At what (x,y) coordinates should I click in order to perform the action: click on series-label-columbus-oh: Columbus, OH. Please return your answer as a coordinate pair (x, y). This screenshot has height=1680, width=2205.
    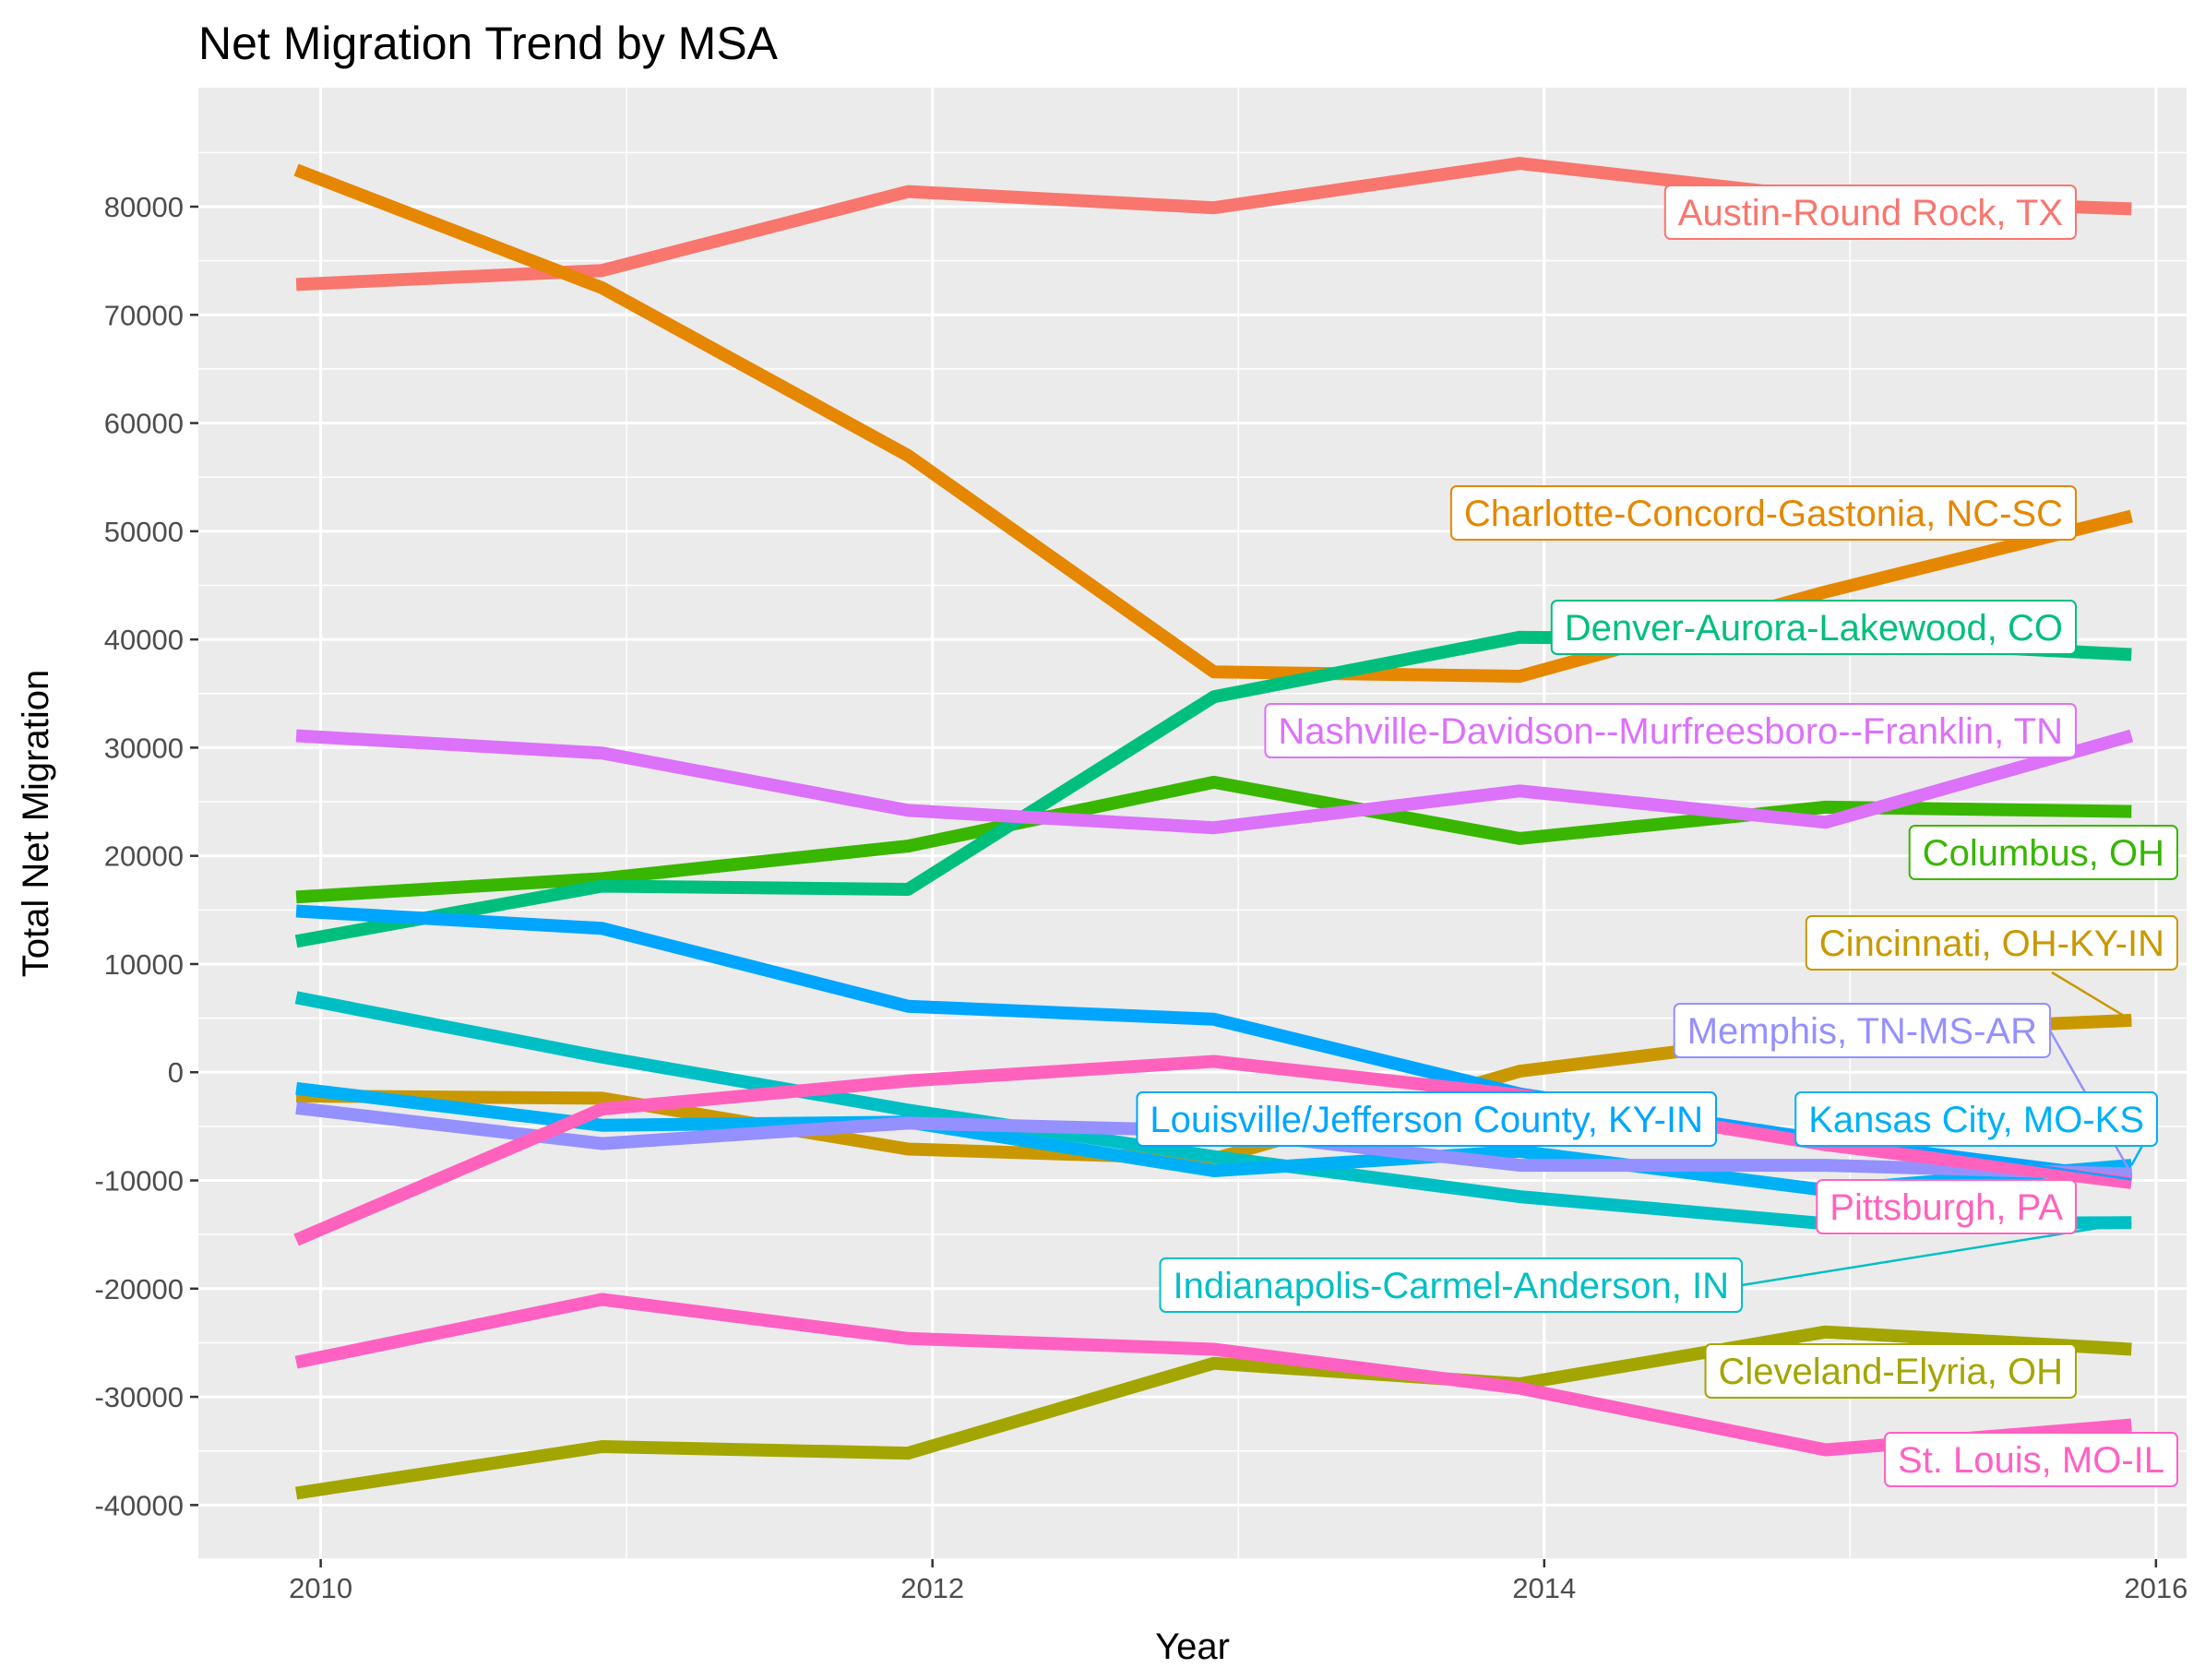
    Looking at the image, I should click on (2043, 852).